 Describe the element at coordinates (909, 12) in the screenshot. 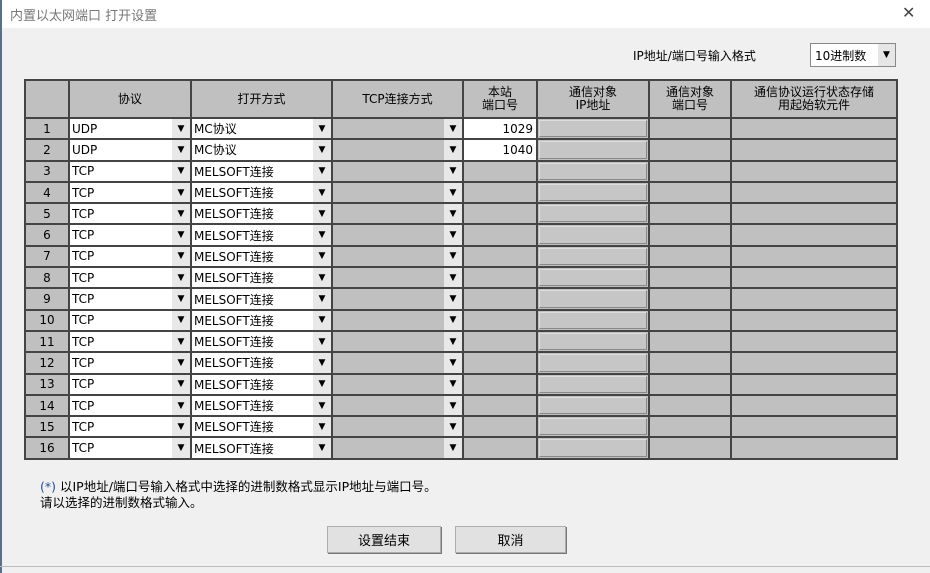

I see `close-icon: ✕` at that location.